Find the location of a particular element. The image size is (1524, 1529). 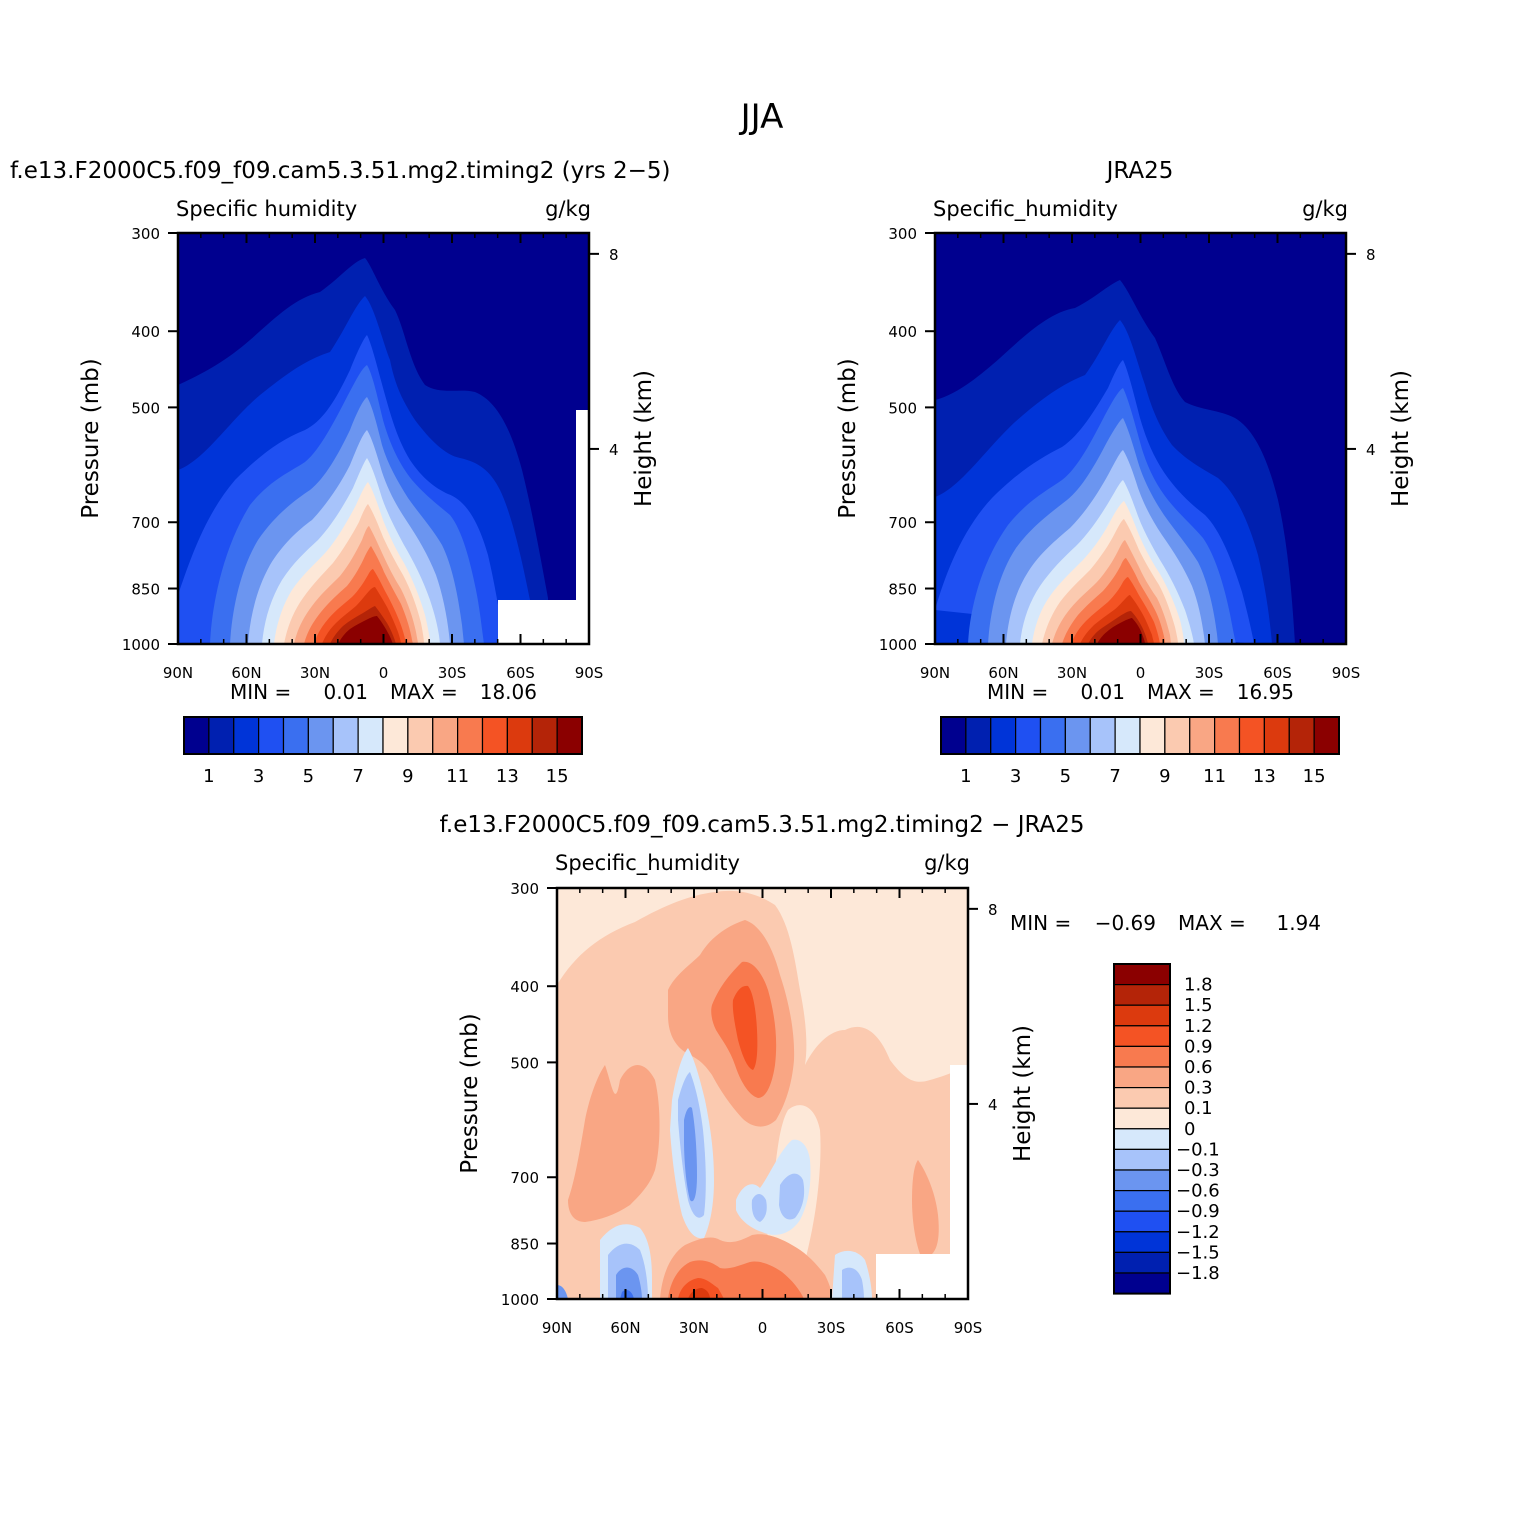

model-y-tick-label: 1000 is located at coordinates (141, 645).